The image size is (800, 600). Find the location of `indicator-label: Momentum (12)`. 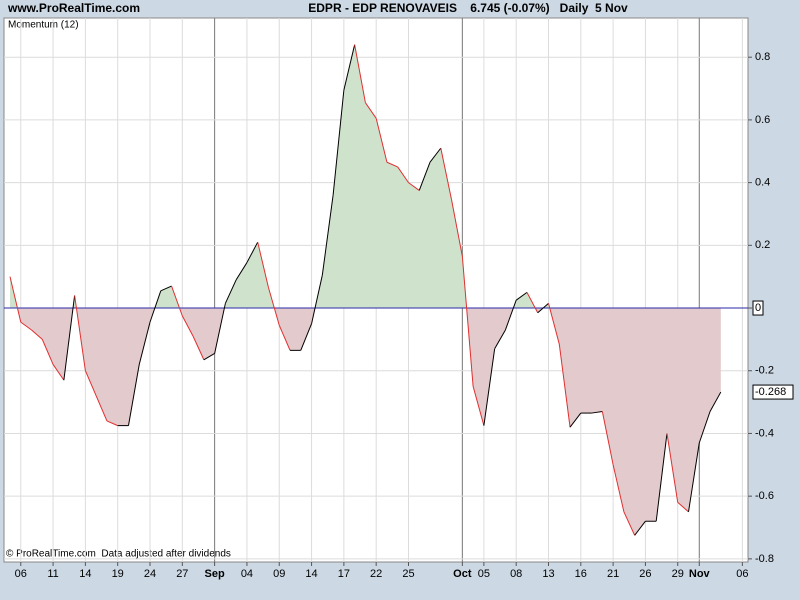

indicator-label: Momentum (12) is located at coordinates (43, 25).